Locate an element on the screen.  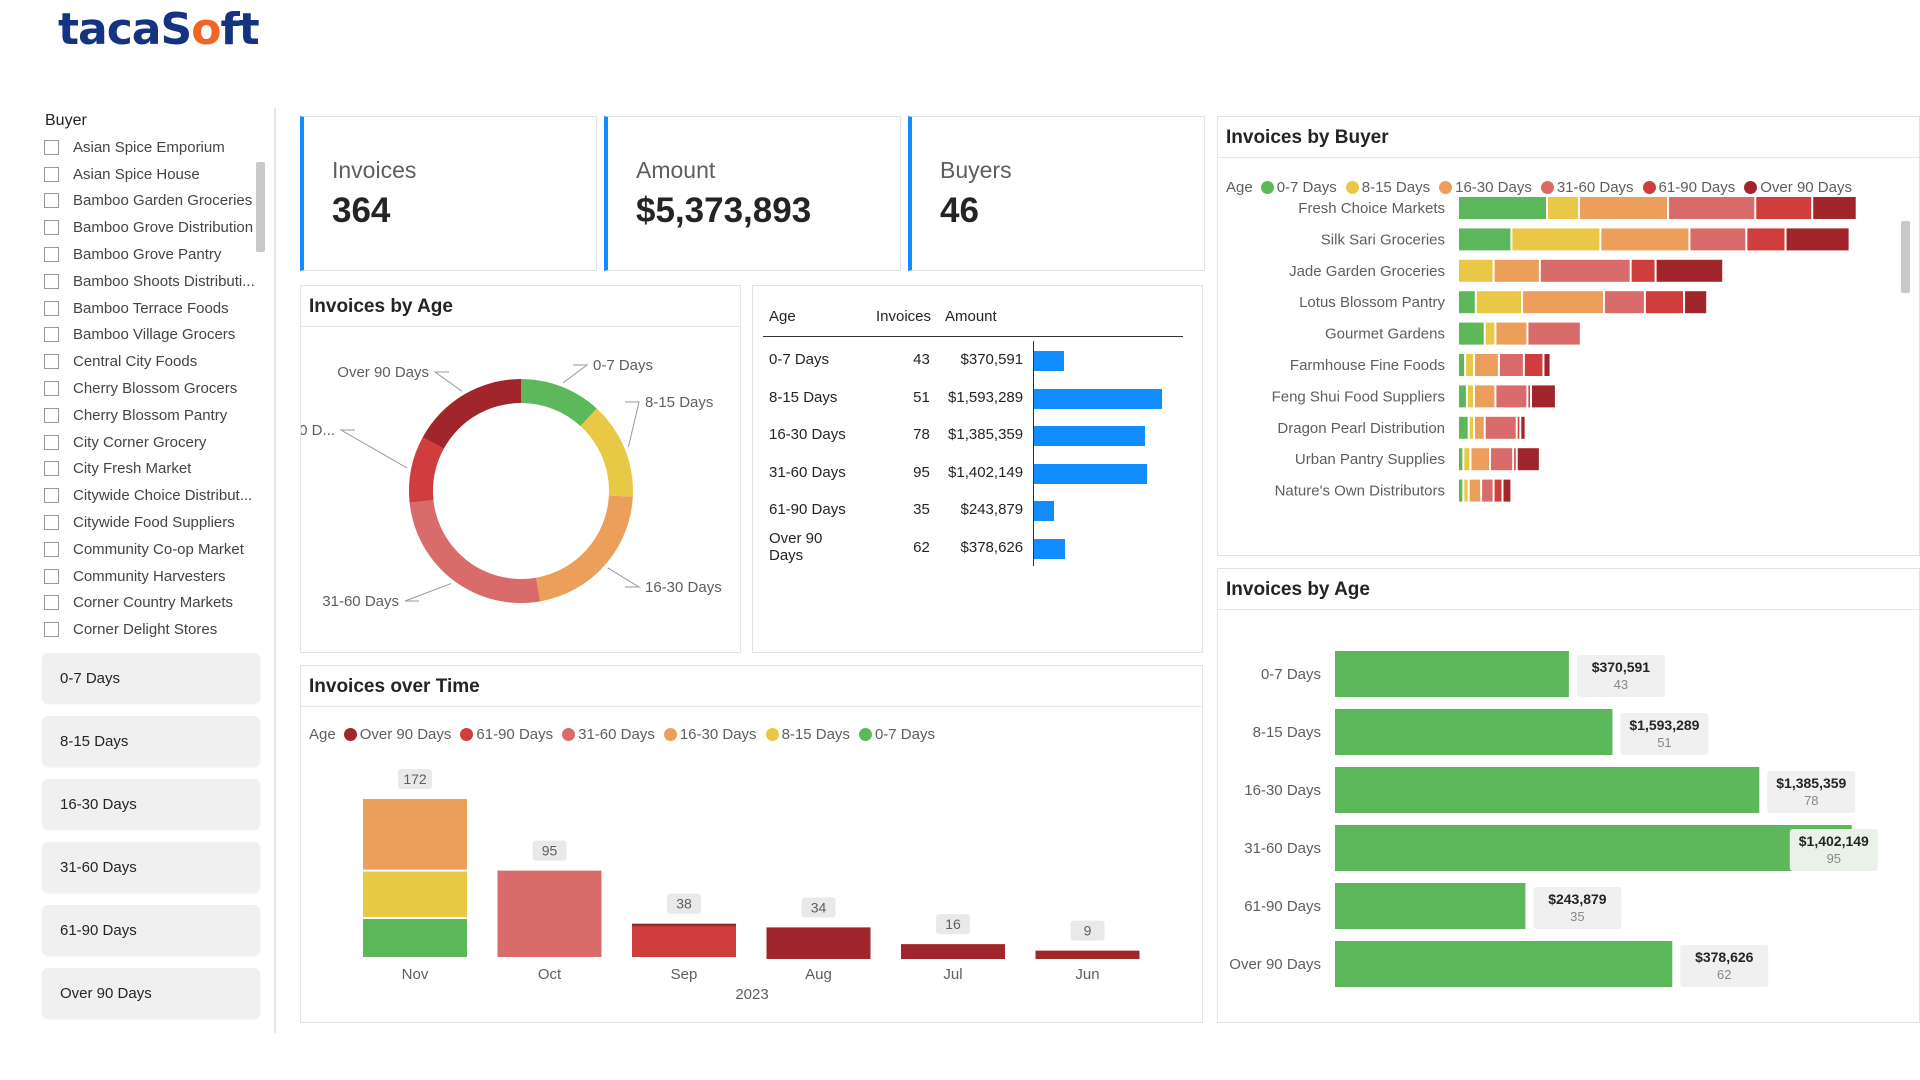
table-row: 0-7 Days 43 $370,591 is located at coordinates (973, 360).